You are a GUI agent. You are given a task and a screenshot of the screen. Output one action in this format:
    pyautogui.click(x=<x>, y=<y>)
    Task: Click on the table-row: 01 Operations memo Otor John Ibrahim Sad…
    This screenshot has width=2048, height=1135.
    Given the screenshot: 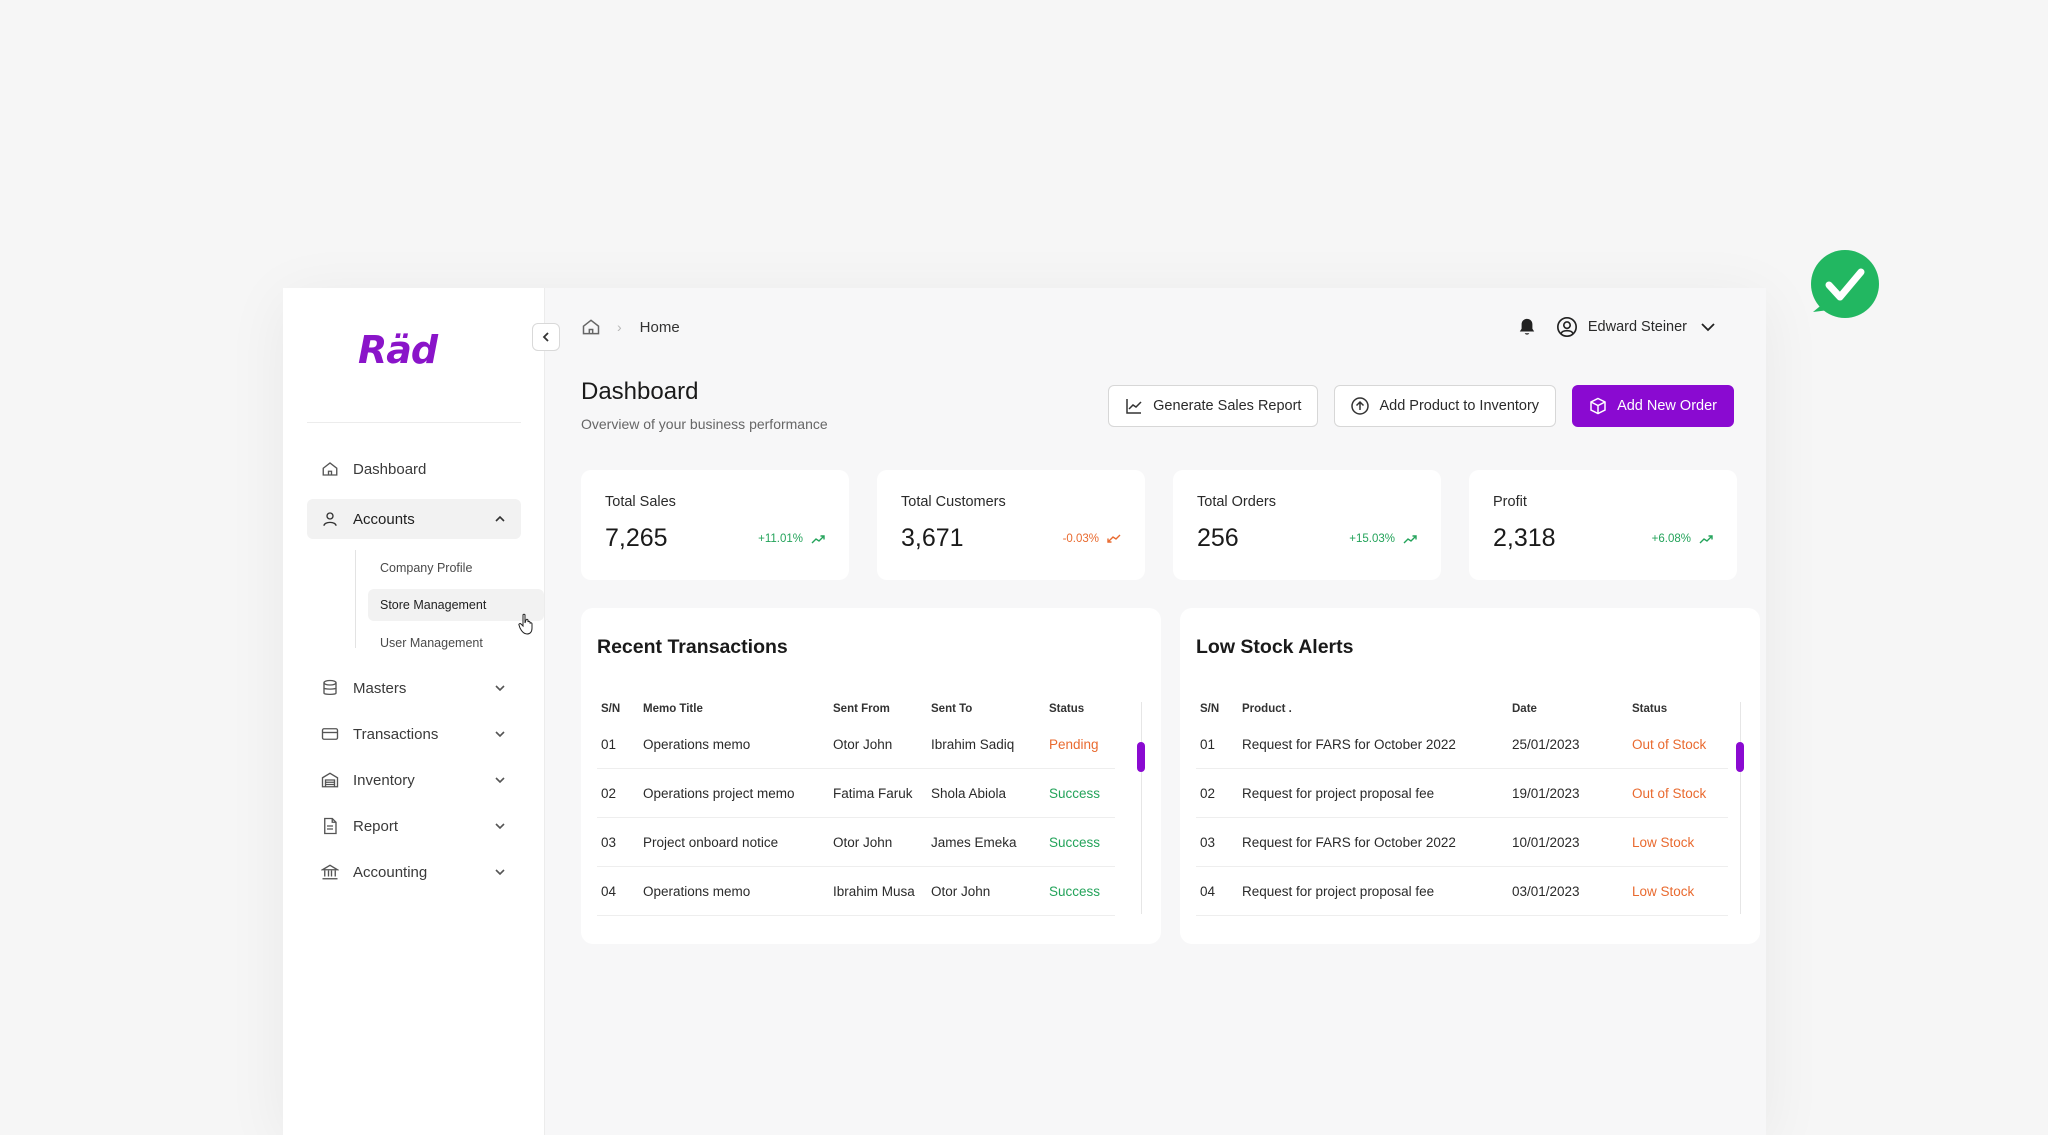 What is the action you would take?
    pyautogui.click(x=856, y=744)
    